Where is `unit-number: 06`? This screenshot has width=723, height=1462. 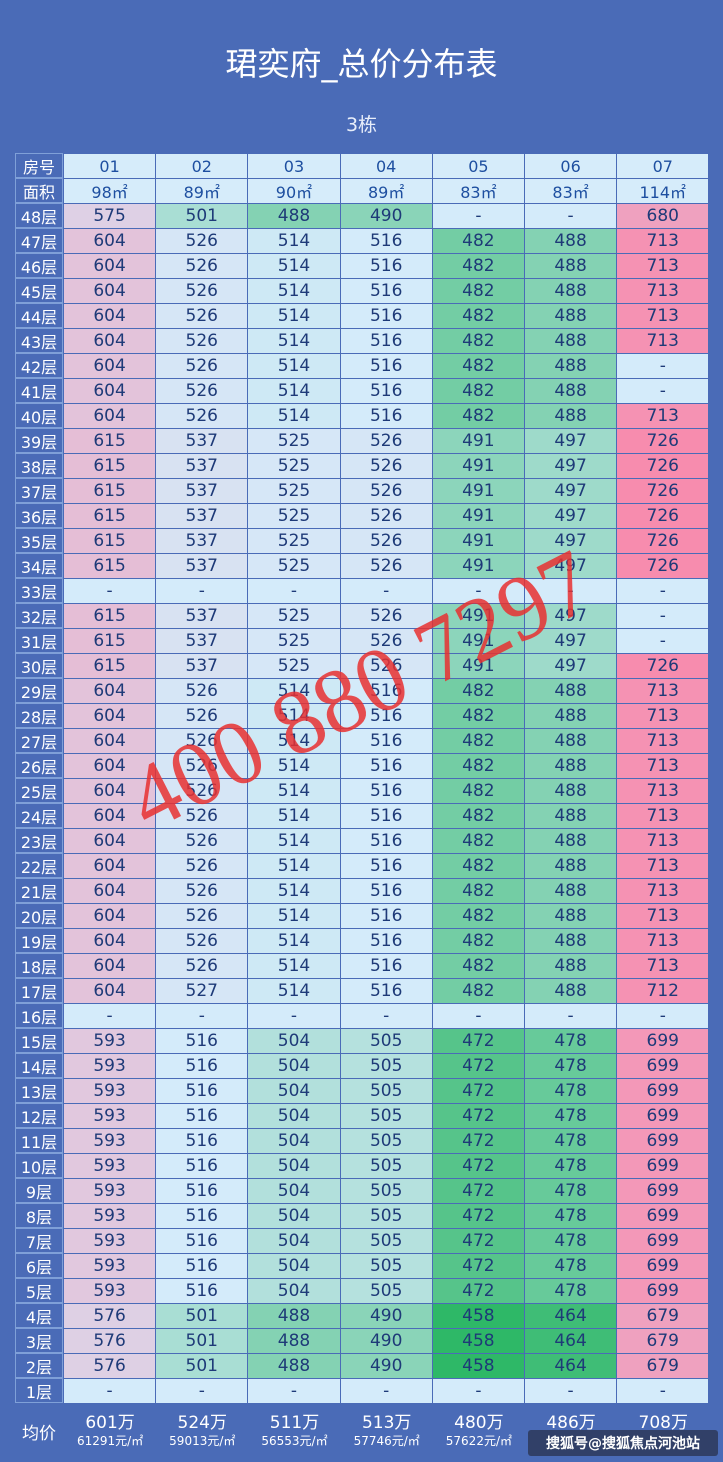
unit-number: 06 is located at coordinates (571, 166).